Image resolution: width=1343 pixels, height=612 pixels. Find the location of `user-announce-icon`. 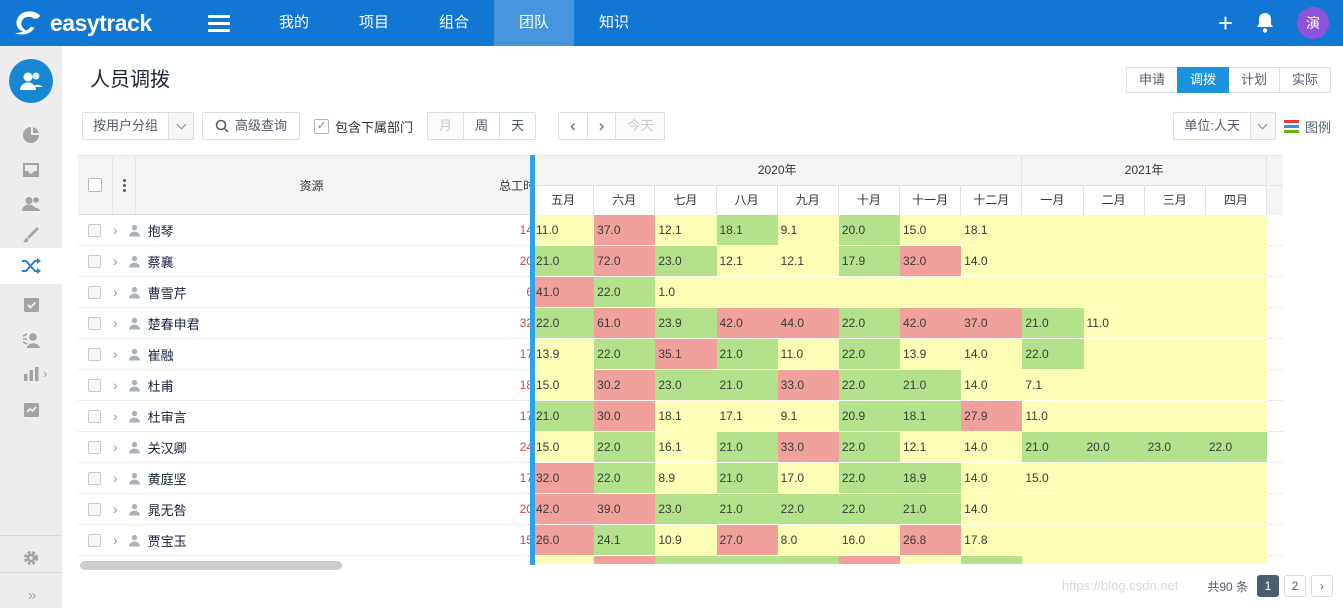

user-announce-icon is located at coordinates (31, 339).